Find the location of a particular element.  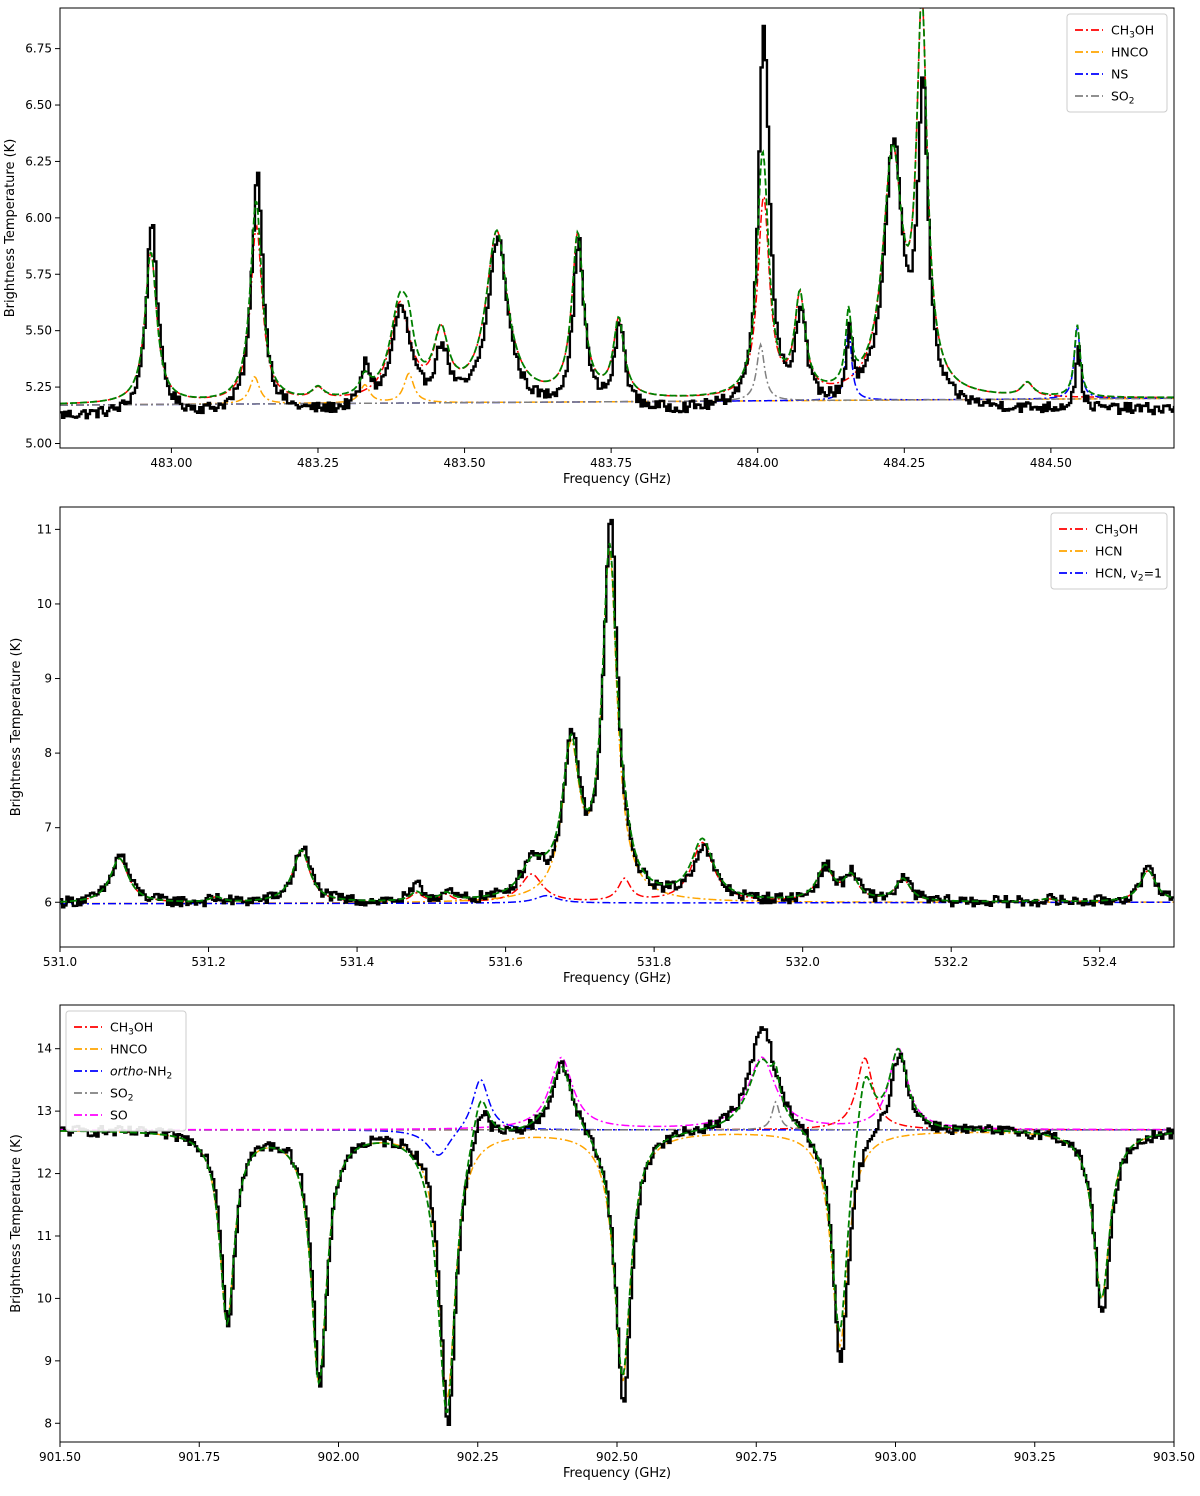

legend: CH3OH HNCO NS SO2 is located at coordinates (1117, 63).